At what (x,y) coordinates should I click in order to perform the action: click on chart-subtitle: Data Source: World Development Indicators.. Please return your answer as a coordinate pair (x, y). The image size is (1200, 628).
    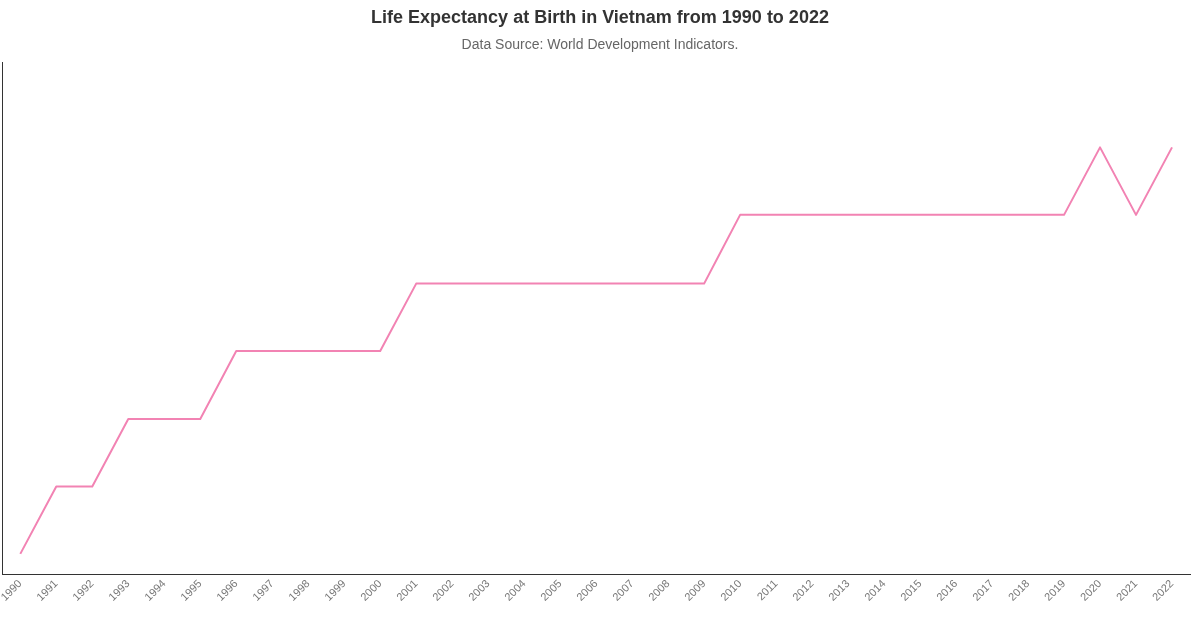
    Looking at the image, I should click on (600, 44).